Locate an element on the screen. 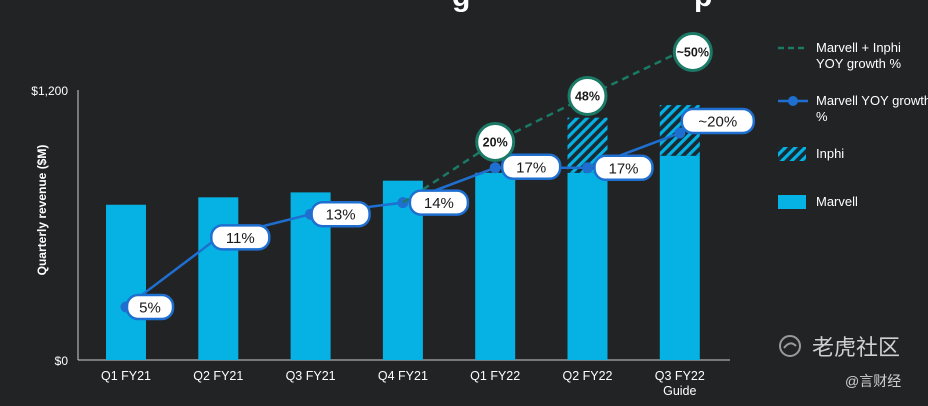 This screenshot has height=406, width=928. legend-label: Marvell + Inphi is located at coordinates (858, 47).